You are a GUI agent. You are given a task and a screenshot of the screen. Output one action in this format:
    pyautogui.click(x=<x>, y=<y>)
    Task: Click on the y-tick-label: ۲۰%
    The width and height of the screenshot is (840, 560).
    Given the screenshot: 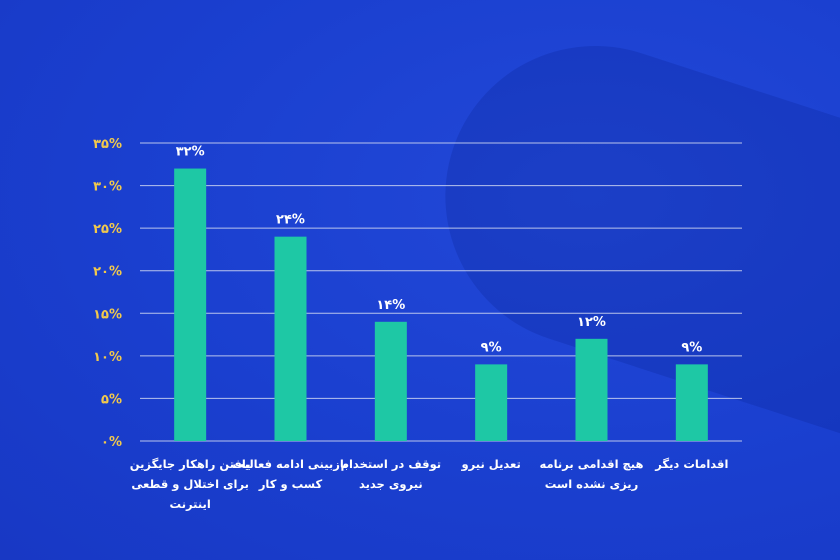 What is the action you would take?
    pyautogui.click(x=107, y=272)
    